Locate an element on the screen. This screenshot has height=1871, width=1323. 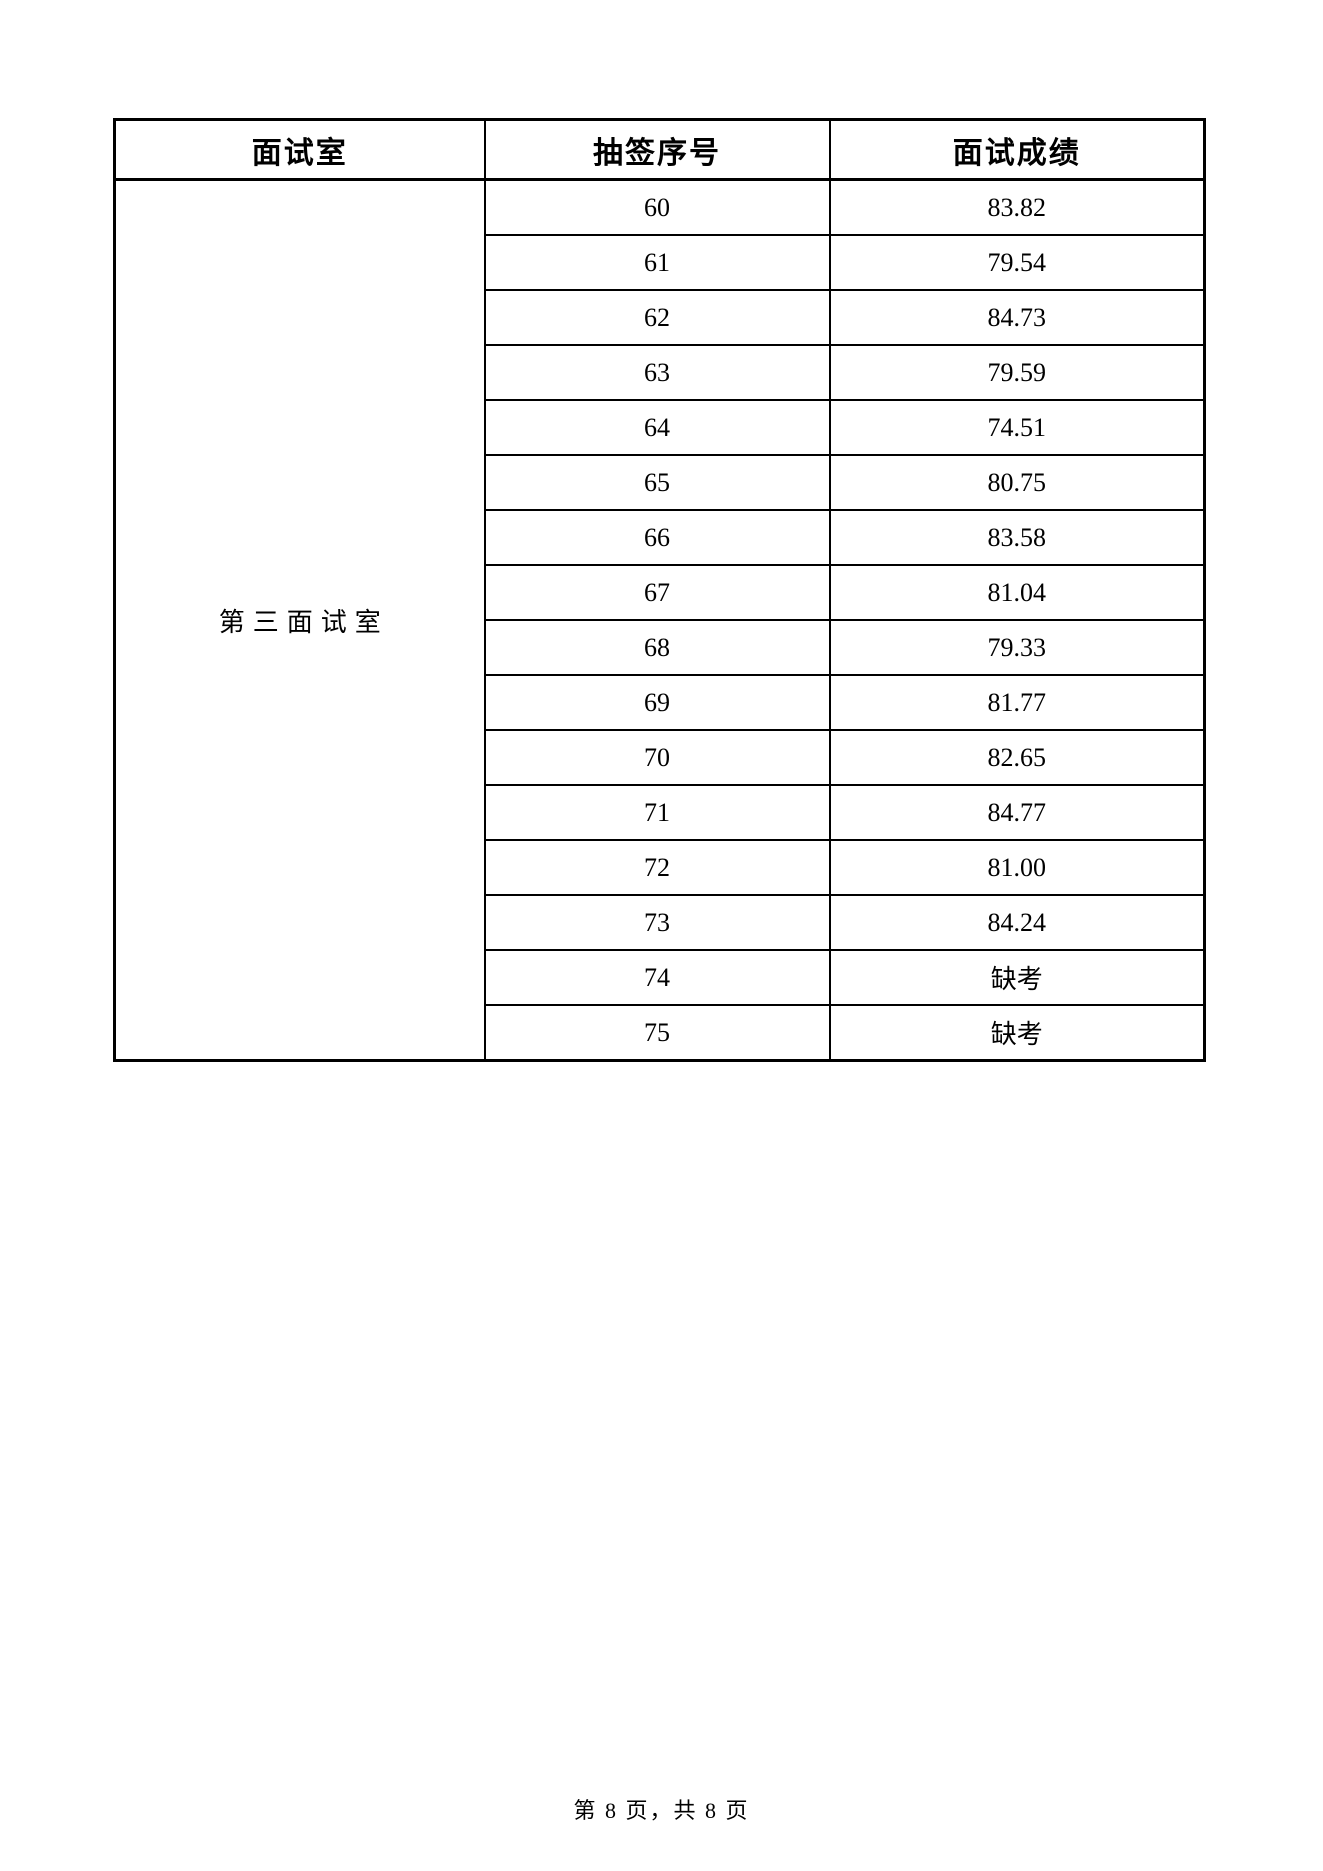
draw-number-cell: 67 is located at coordinates (657, 592).